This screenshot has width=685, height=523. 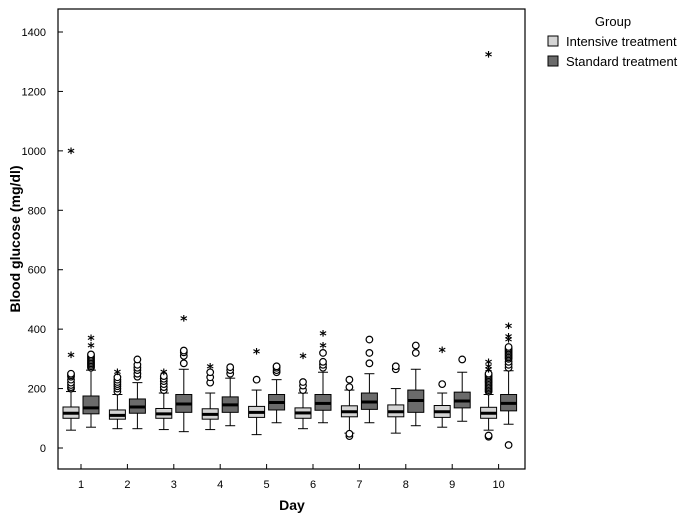 What do you see at coordinates (613, 21) in the screenshot?
I see `legend-title: Group` at bounding box center [613, 21].